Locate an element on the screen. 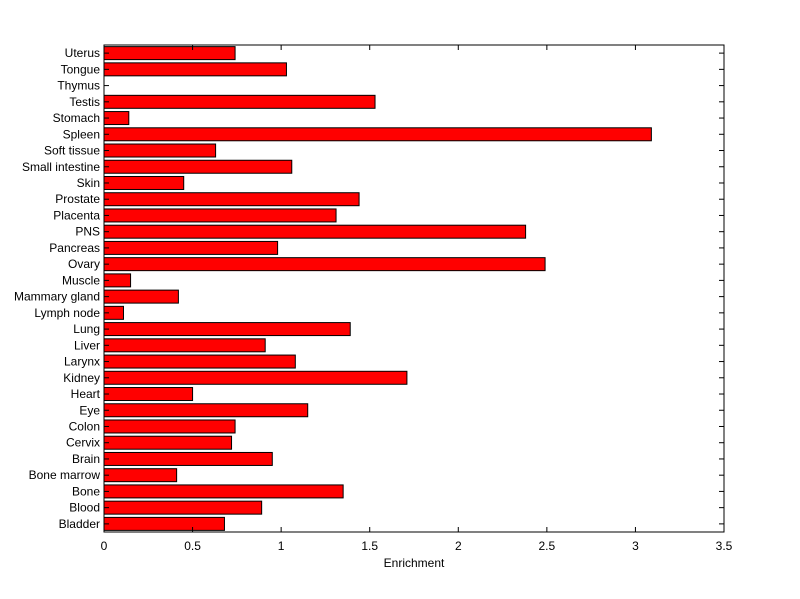 The height and width of the screenshot is (599, 800). y-tick-label: Uterus is located at coordinates (82, 53).